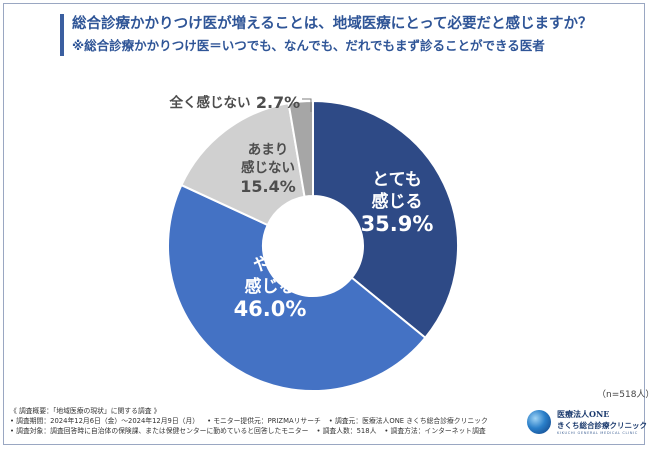  What do you see at coordinates (268, 186) in the screenshot?
I see `value-amari: 15.4%` at bounding box center [268, 186].